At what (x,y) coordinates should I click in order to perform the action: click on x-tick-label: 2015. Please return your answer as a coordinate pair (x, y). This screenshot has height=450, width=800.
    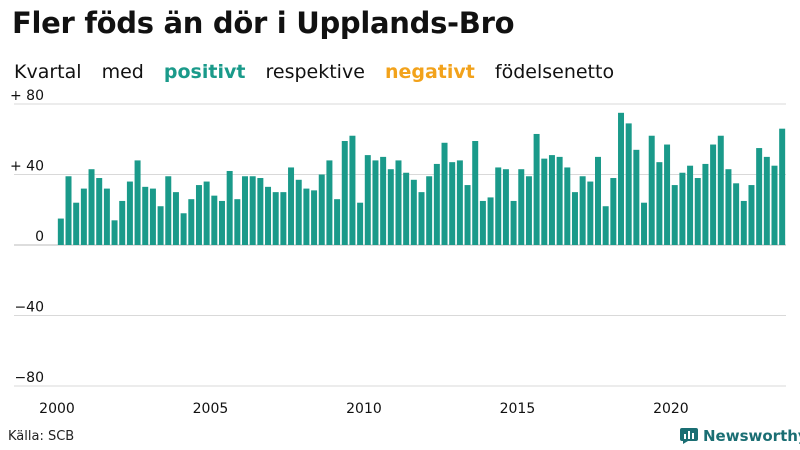
    Looking at the image, I should click on (518, 409).